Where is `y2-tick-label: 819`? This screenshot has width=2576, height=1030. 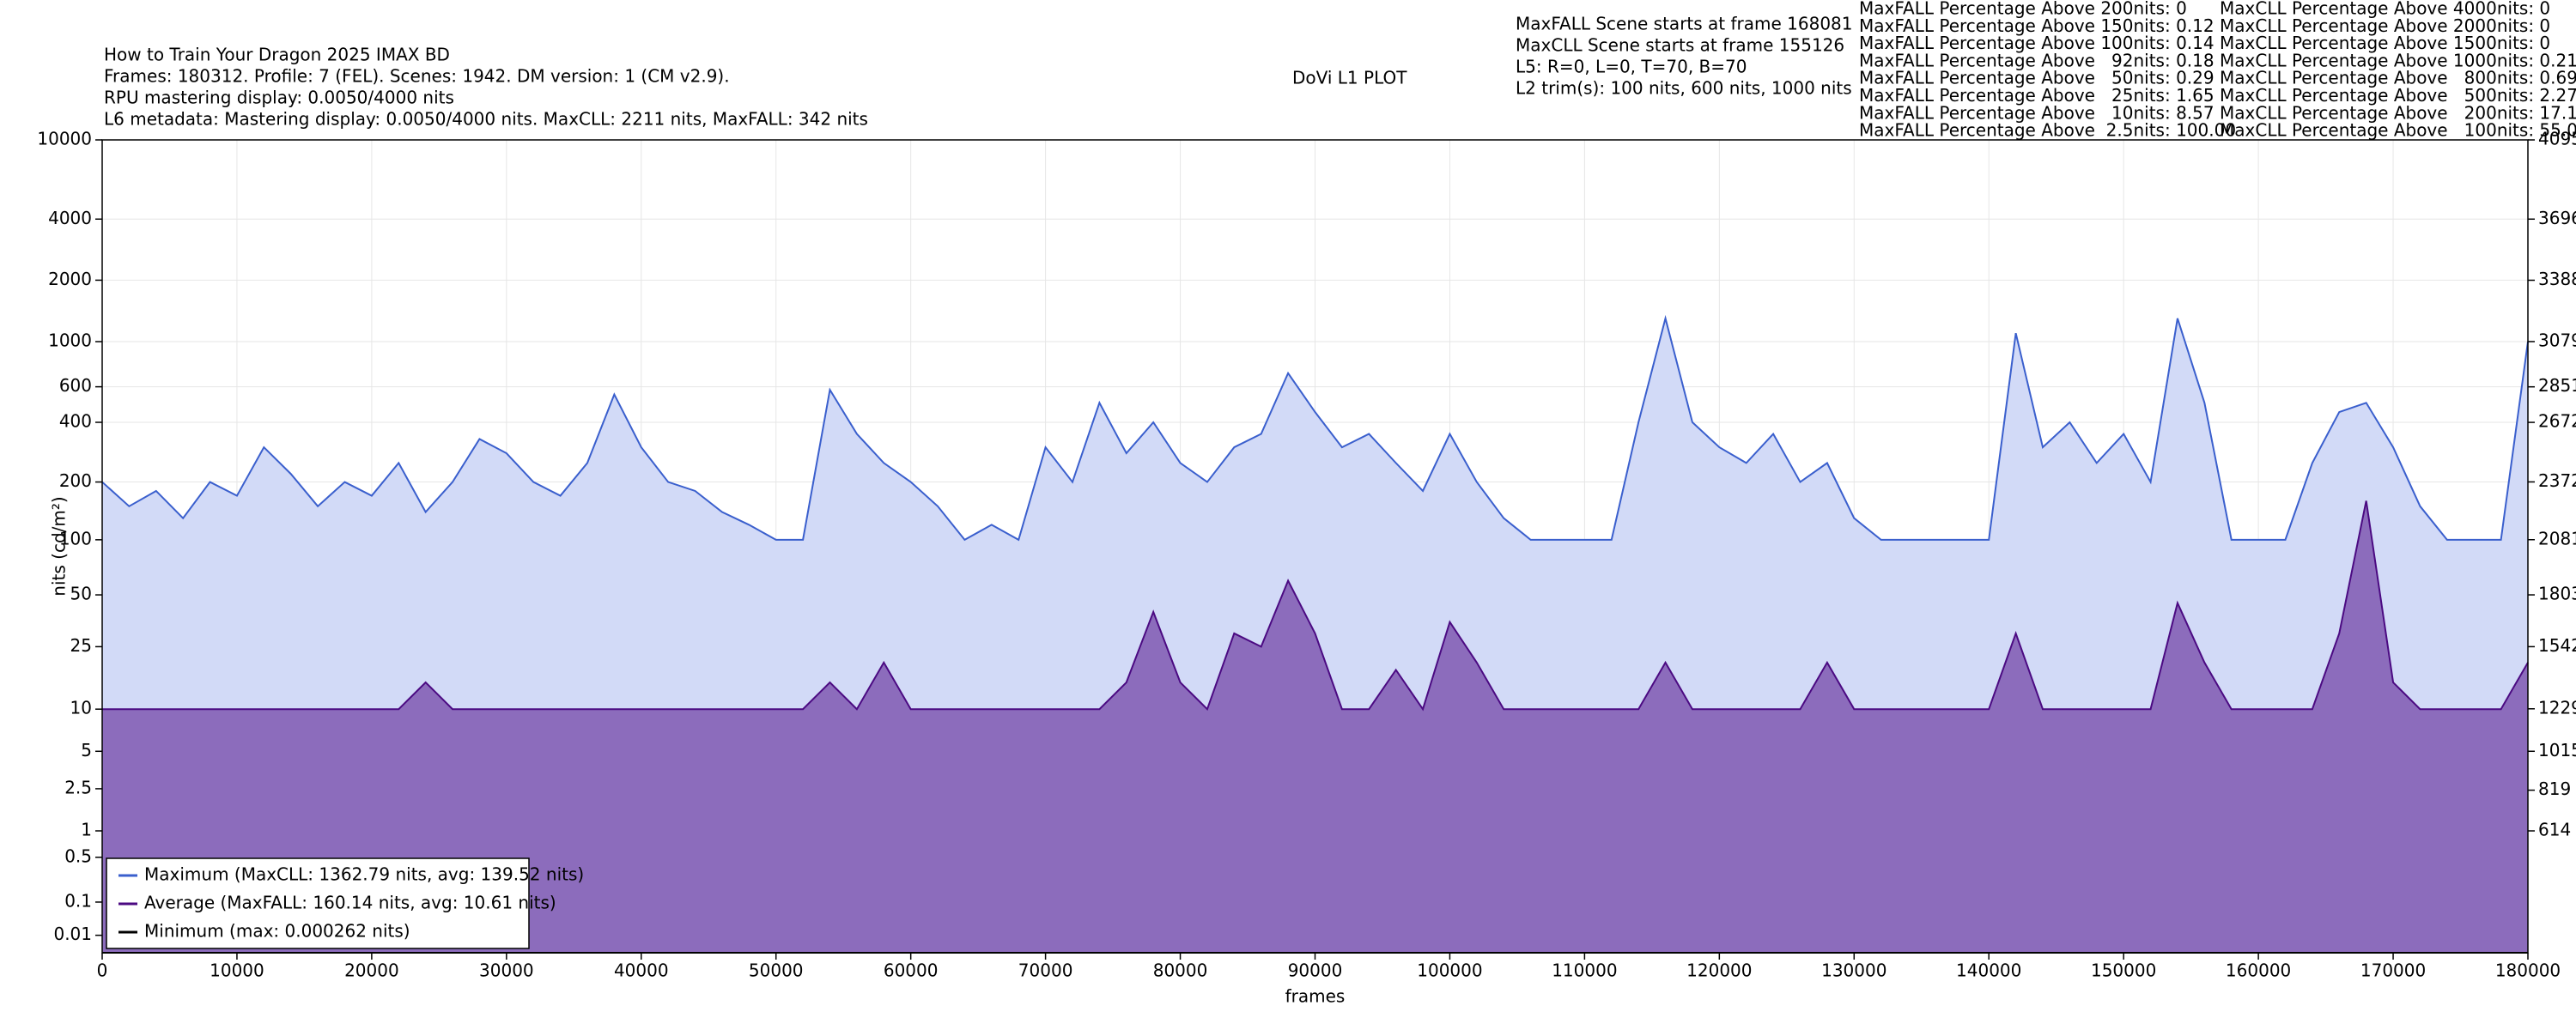
y2-tick-label: 819 is located at coordinates (2554, 789).